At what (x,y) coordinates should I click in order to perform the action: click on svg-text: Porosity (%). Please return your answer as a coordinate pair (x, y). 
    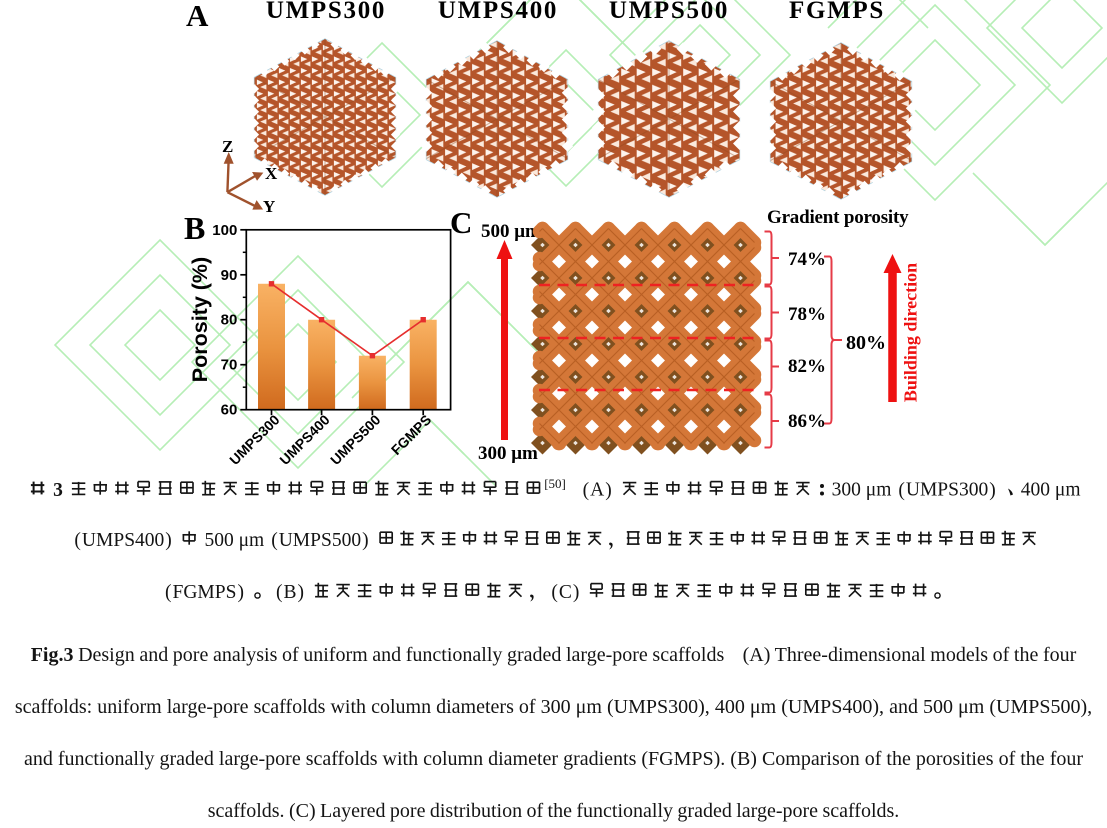
    Looking at the image, I should click on (200, 319).